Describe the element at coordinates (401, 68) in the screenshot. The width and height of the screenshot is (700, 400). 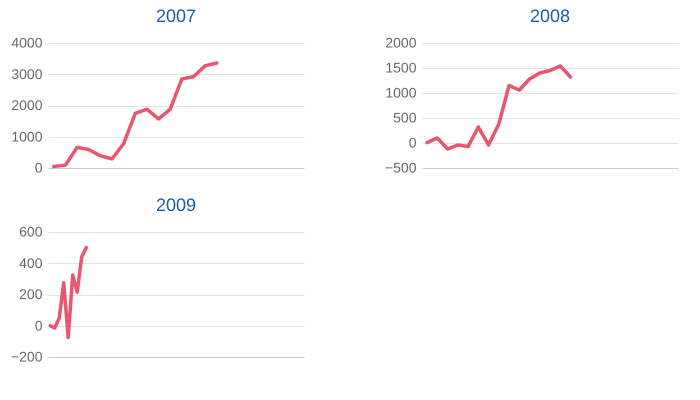
I see `y-tick-label: 1500` at that location.